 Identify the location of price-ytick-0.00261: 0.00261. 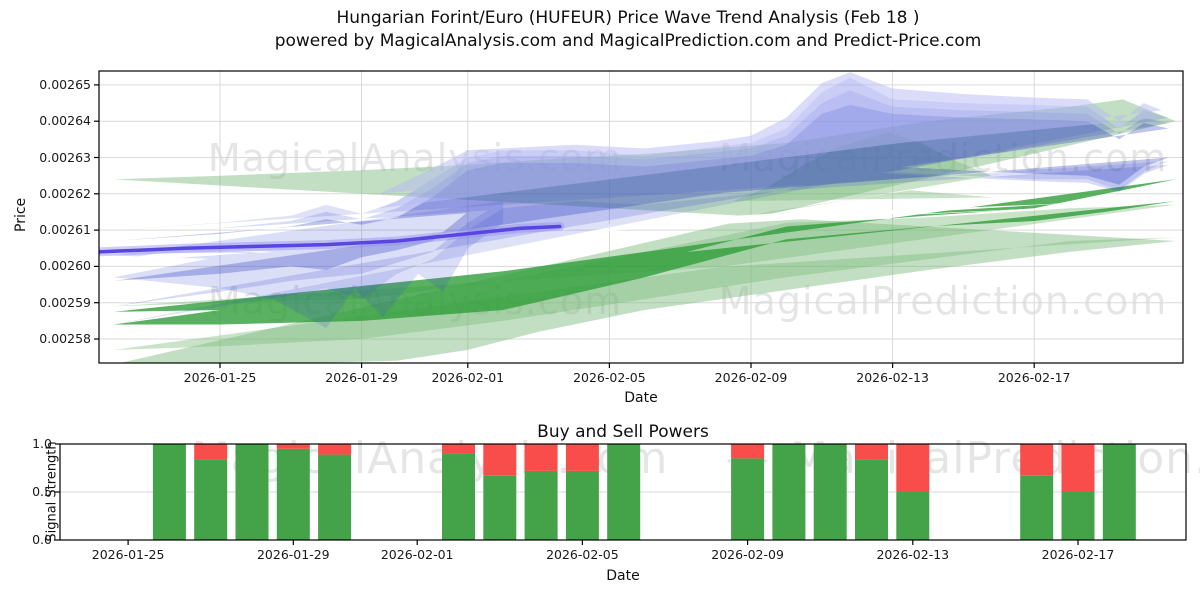
(65, 230).